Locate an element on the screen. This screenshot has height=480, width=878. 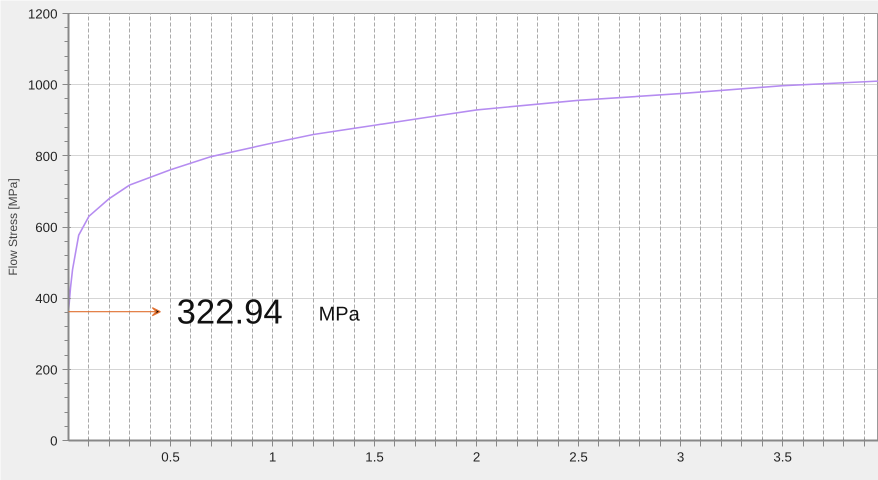
y-axis-title: Flow Stress [MPa] is located at coordinates (13, 227).